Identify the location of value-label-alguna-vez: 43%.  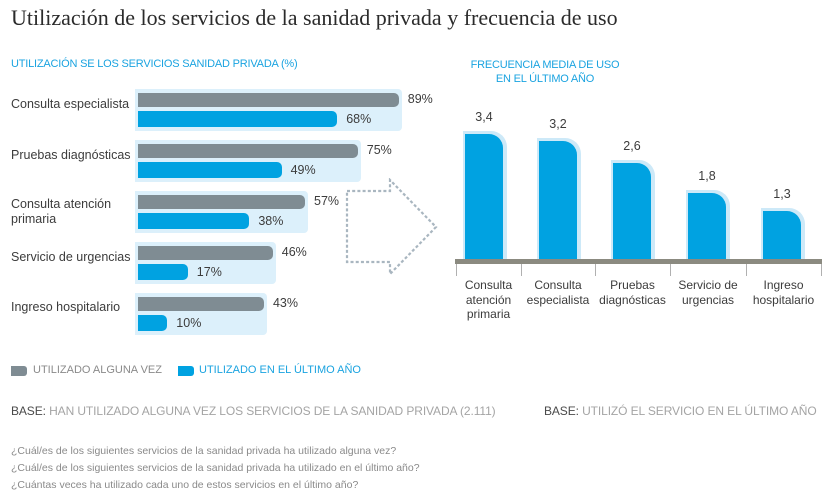
(285, 303).